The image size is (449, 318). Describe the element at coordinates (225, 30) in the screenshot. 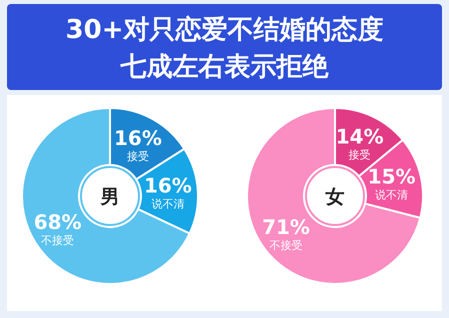

I see `chart-title: 30+对只恋爱不结婚的态度` at that location.